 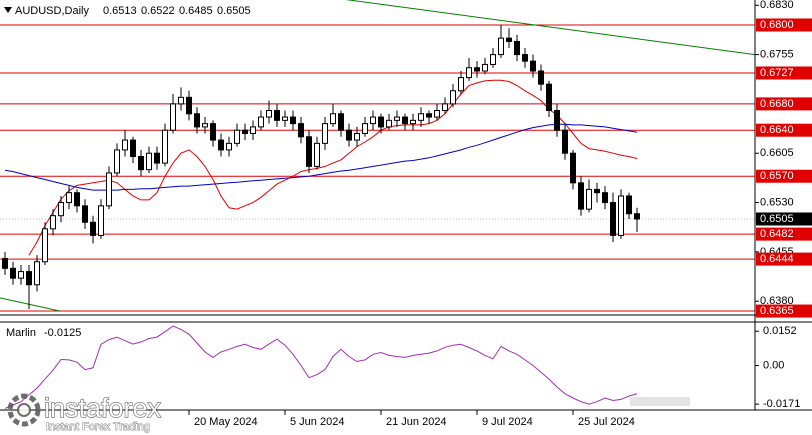 I want to click on indicator-tick-label: 0.0152, so click(x=780, y=331).